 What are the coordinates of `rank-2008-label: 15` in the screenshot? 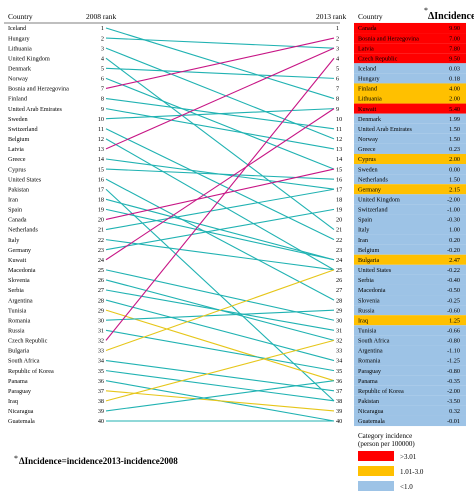 It's located at (101, 169).